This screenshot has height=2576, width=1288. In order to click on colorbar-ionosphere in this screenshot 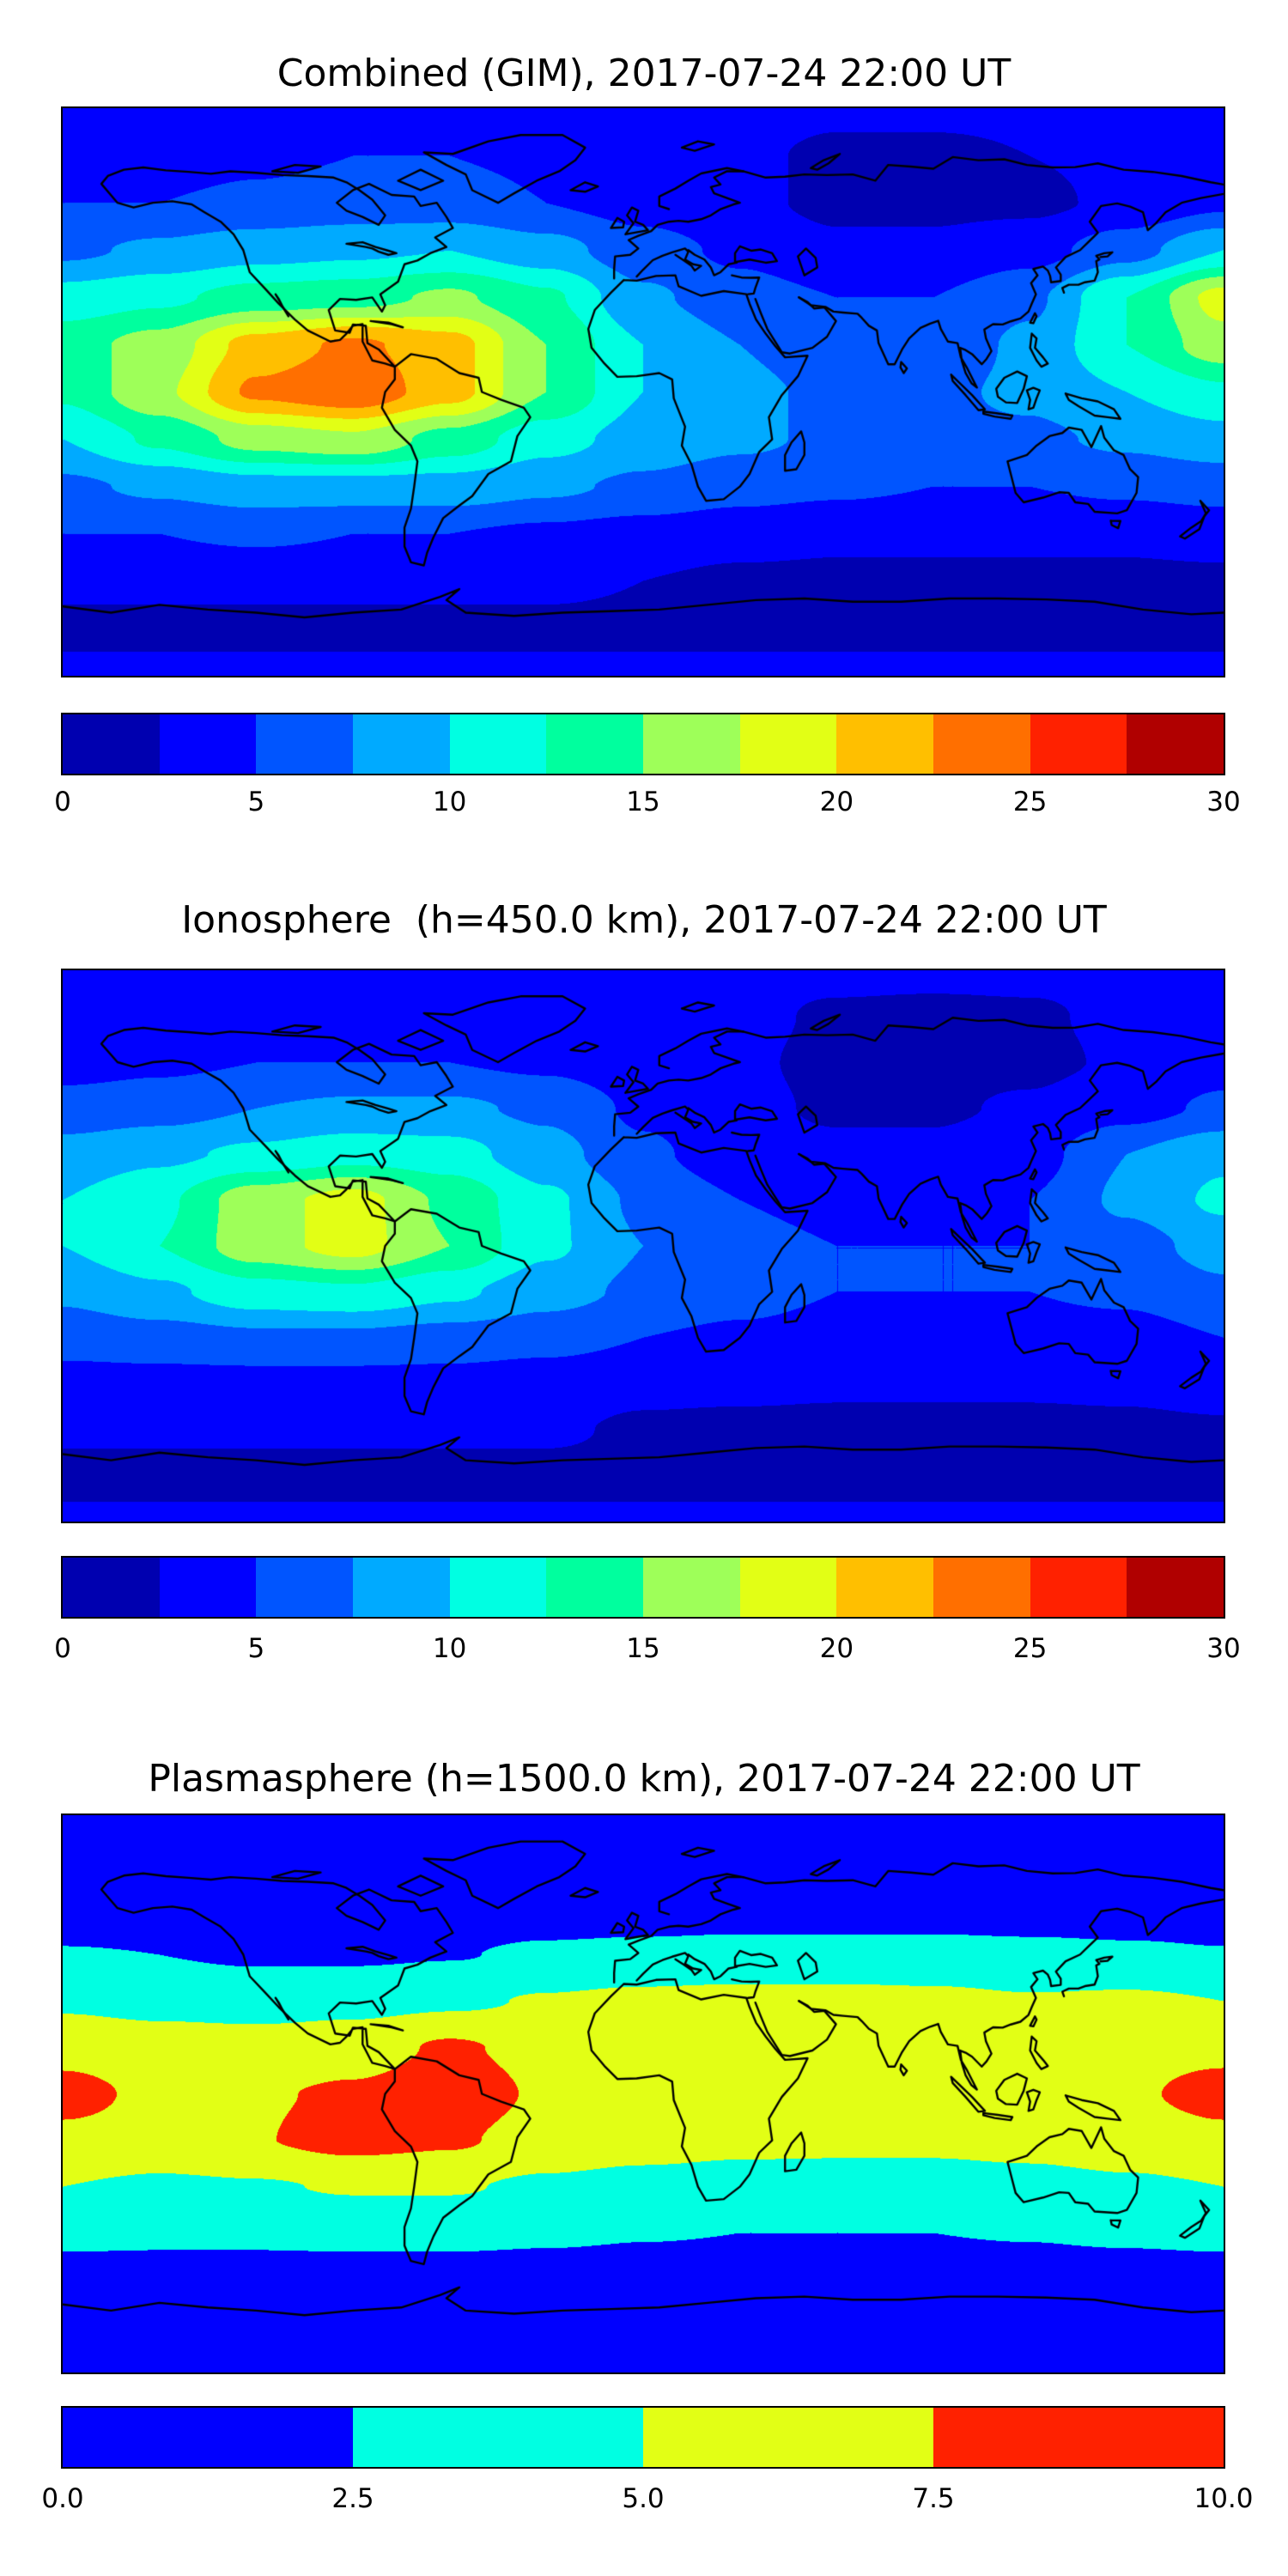, I will do `click(643, 1587)`.